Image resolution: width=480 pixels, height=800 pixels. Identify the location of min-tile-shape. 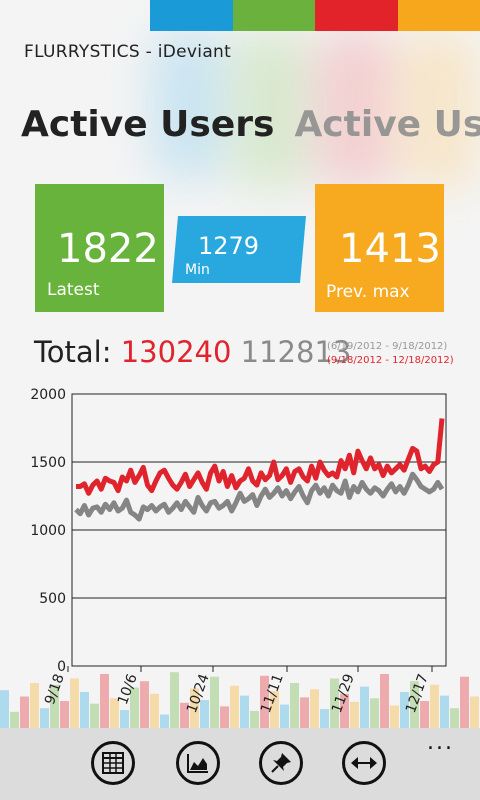
(239, 249).